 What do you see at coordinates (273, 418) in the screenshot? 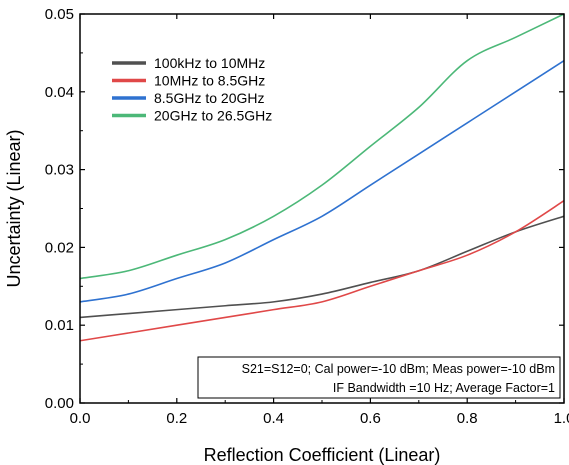
I see `x-tick-label: 0.4` at bounding box center [273, 418].